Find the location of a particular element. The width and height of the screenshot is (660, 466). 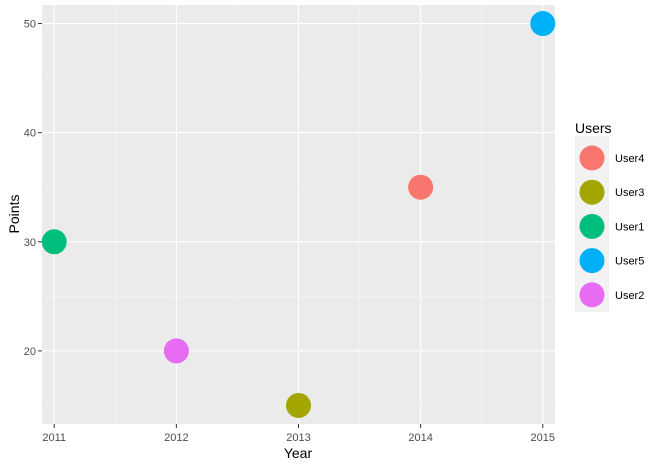

y-axis-ticks: 20 30 40 50 is located at coordinates (33, 188).